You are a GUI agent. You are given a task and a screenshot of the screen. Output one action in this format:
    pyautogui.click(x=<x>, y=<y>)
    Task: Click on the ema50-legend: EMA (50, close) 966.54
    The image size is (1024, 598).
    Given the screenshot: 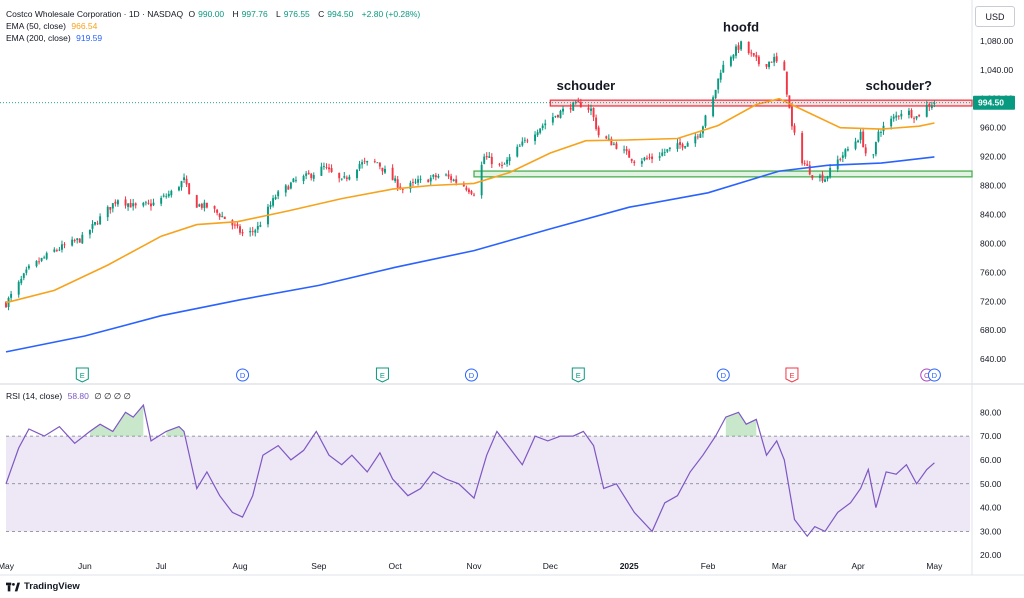 What is the action you would take?
    pyautogui.click(x=53, y=26)
    